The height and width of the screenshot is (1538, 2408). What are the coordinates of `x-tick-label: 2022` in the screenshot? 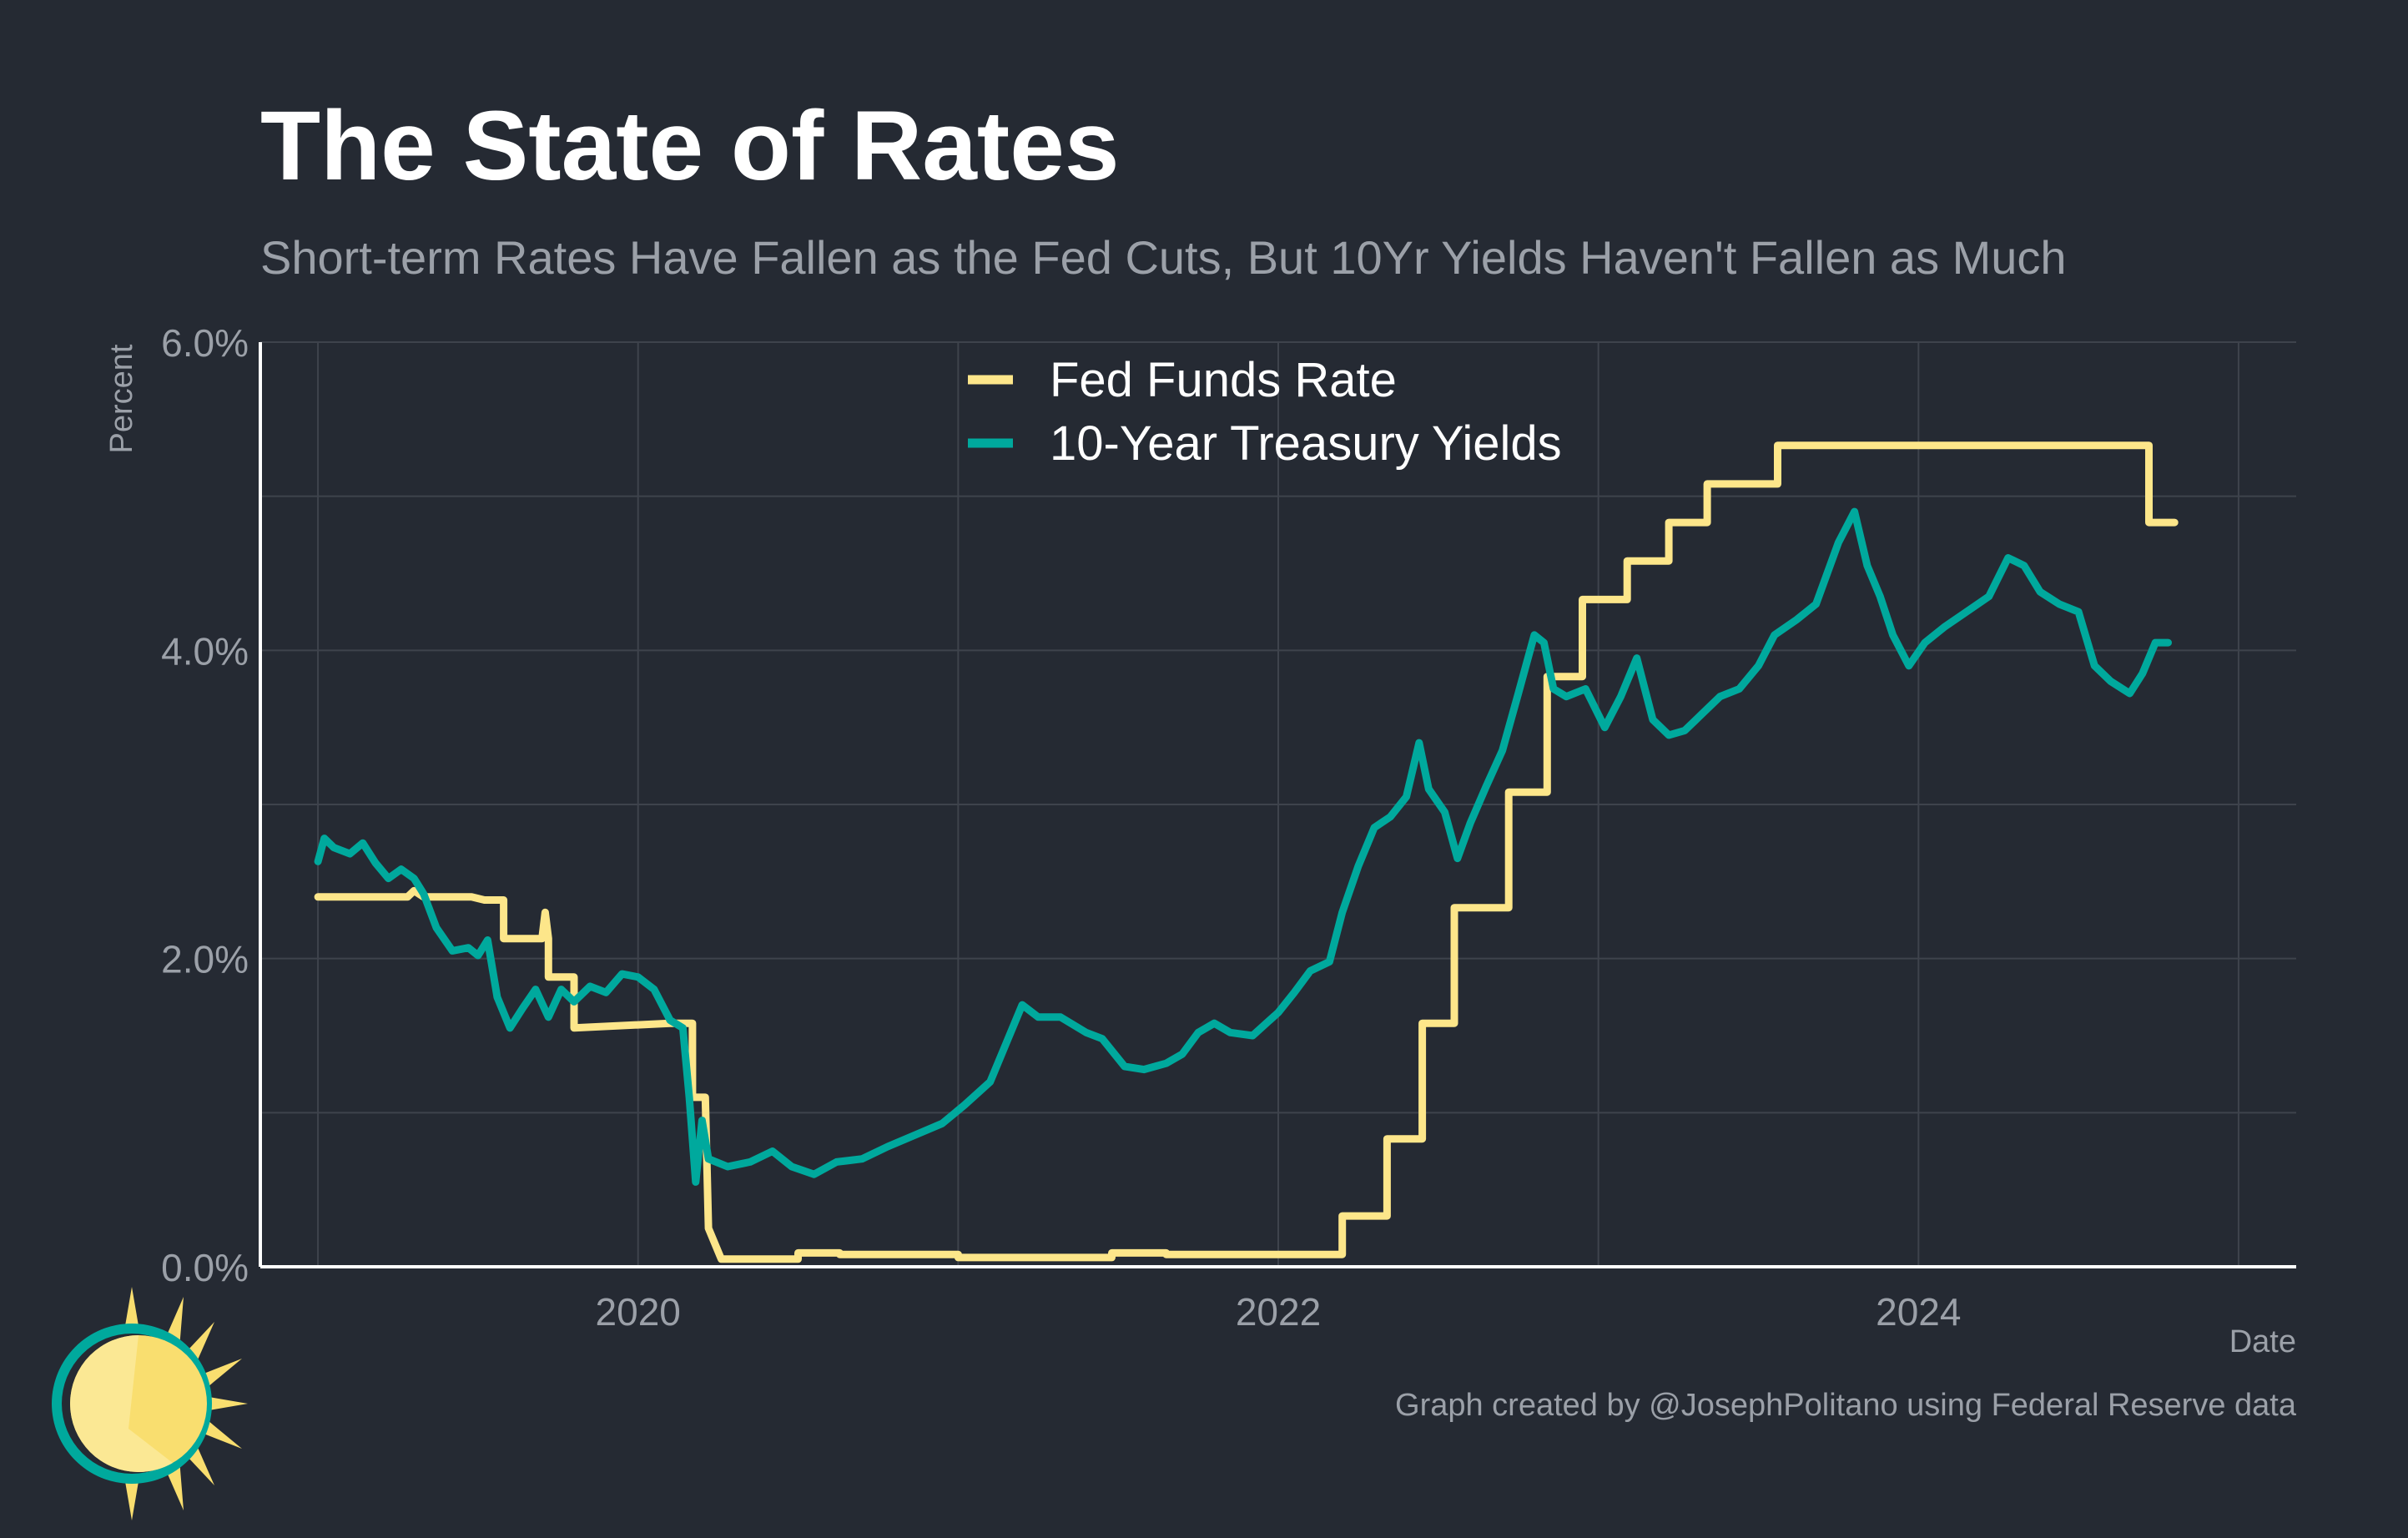 It's located at (1278, 1312).